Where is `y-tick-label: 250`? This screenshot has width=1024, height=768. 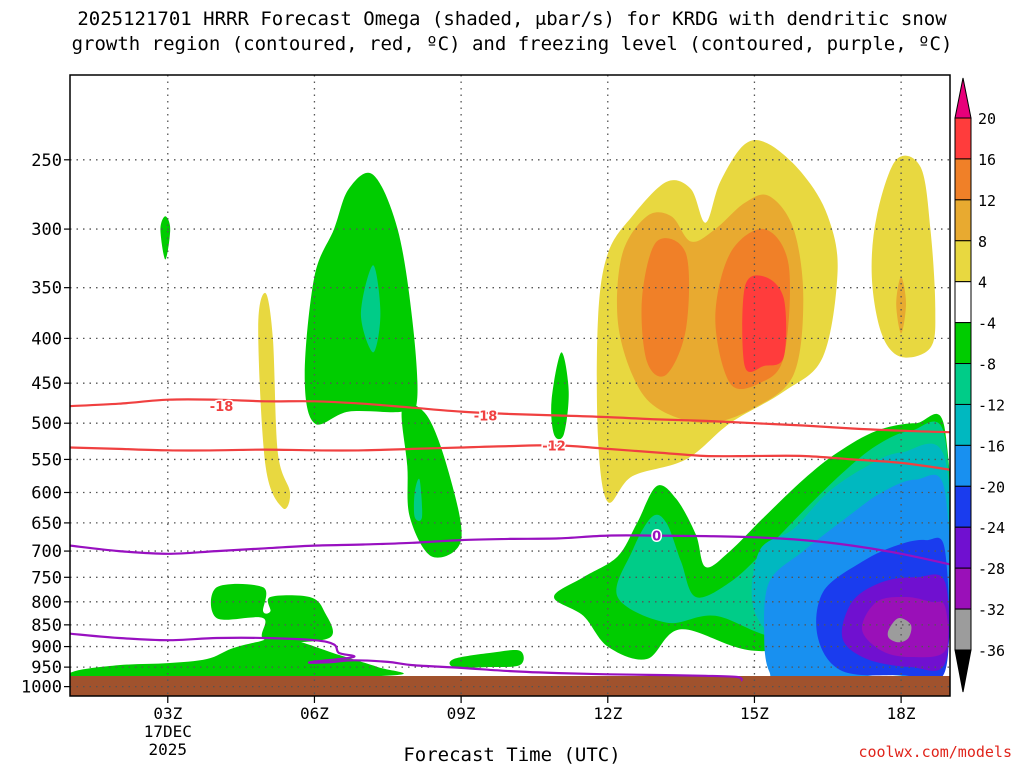 y-tick-label: 250 is located at coordinates (46, 161).